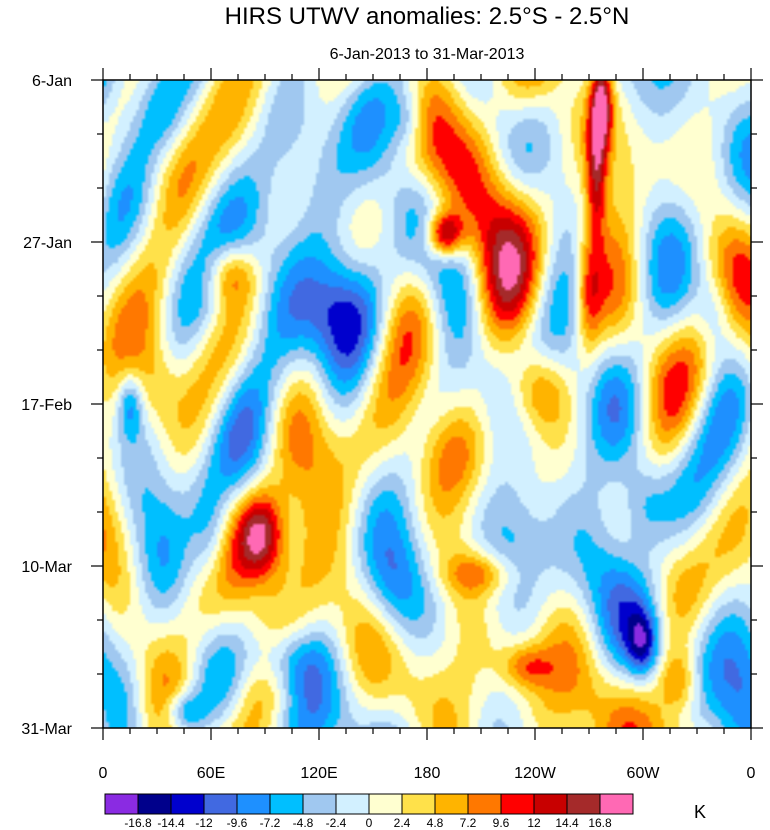 This screenshot has width=770, height=830. What do you see at coordinates (600, 823) in the screenshot?
I see `colorbar-label: 16.8` at bounding box center [600, 823].